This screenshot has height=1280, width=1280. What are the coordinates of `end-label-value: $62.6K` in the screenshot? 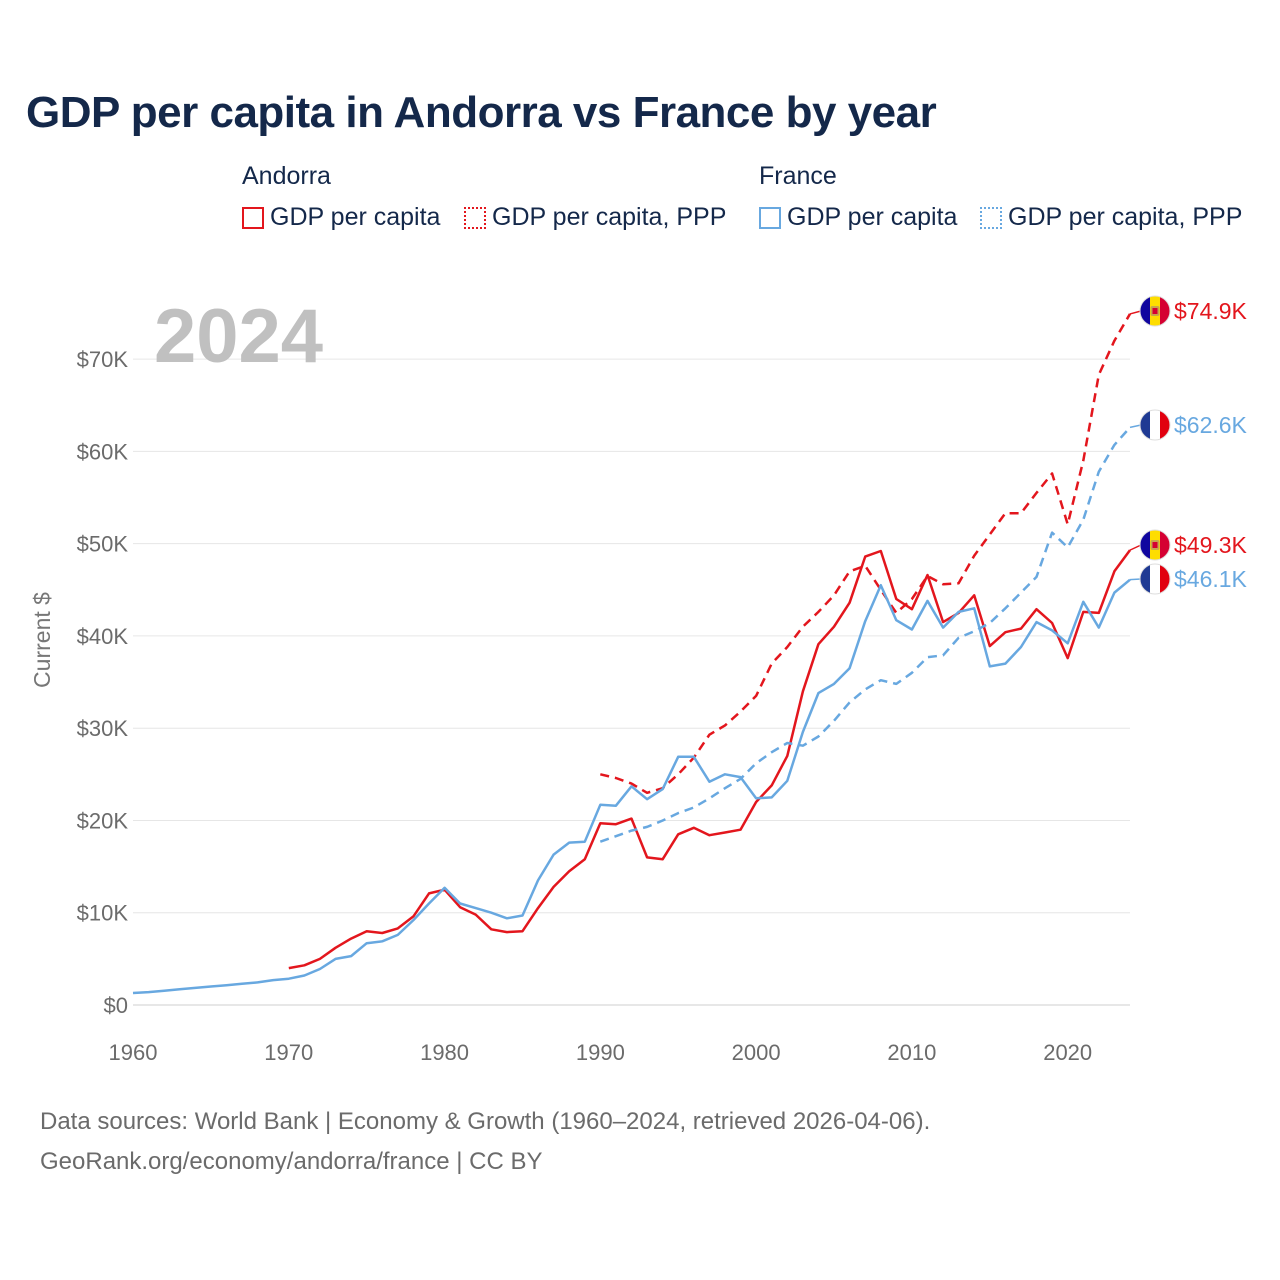 It's located at (1211, 425).